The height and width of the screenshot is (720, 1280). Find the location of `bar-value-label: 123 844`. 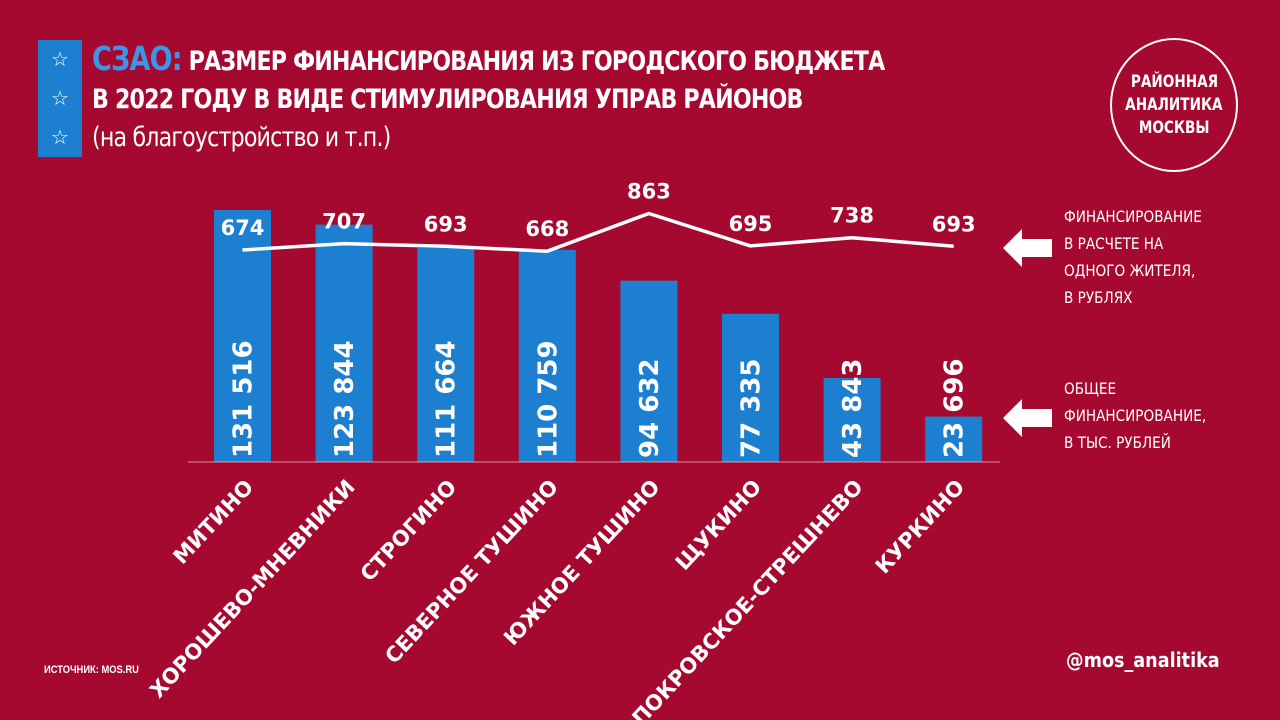

bar-value-label: 123 844 is located at coordinates (345, 399).